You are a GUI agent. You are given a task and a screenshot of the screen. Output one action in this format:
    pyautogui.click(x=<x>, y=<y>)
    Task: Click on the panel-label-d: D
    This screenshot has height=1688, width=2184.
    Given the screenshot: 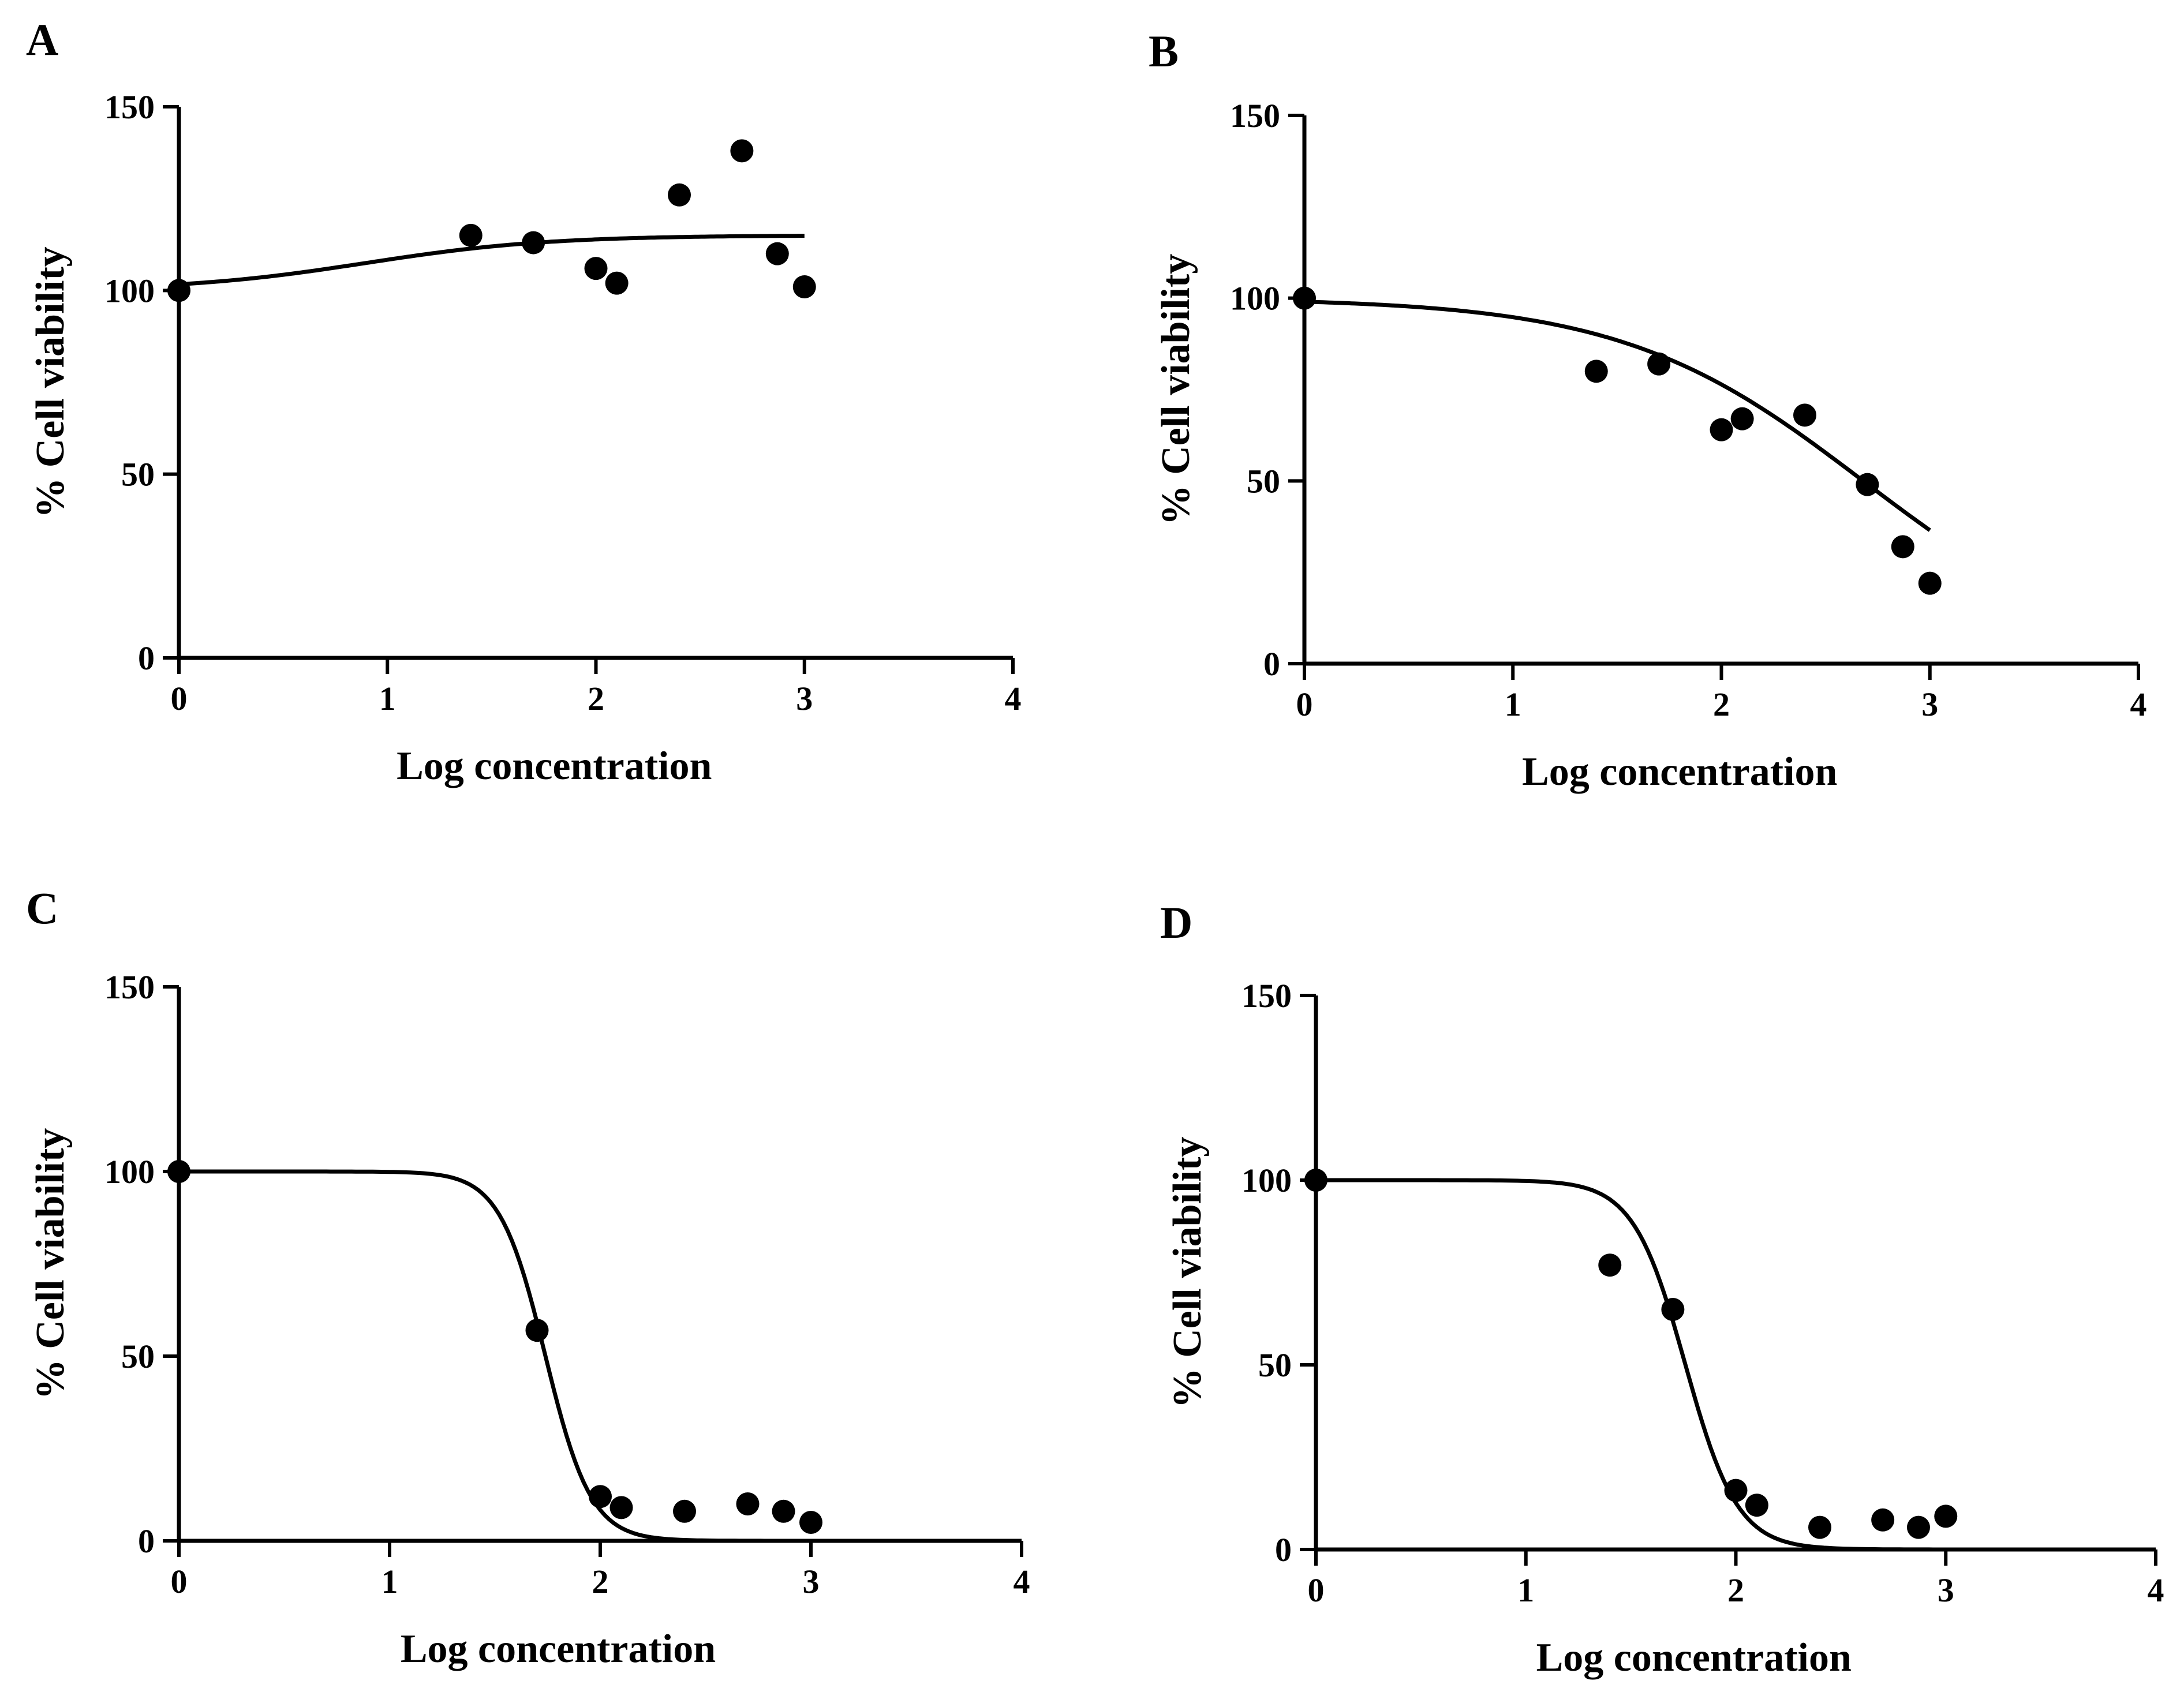 What is the action you would take?
    pyautogui.click(x=1176, y=922)
    